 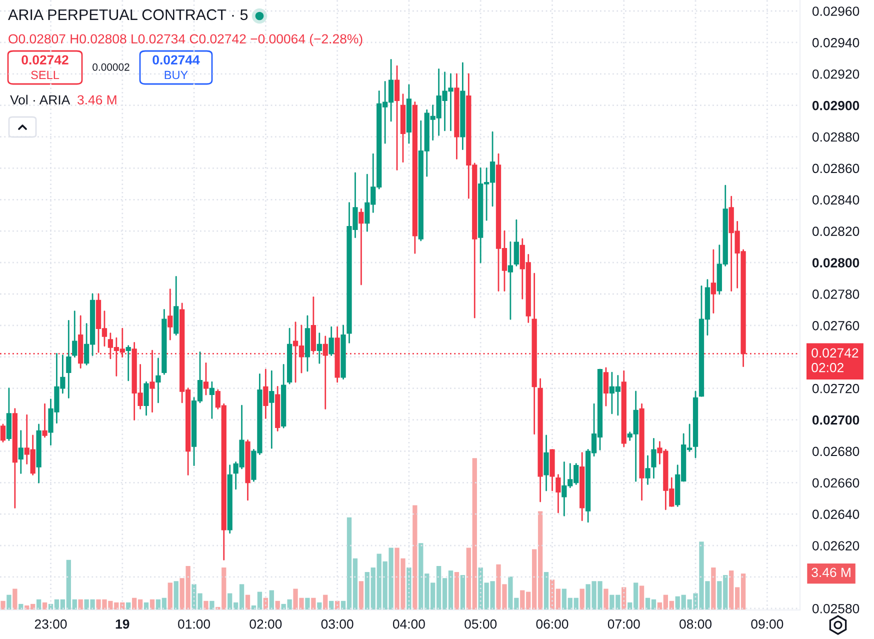 What do you see at coordinates (337, 624) in the screenshot?
I see `x-tick-label: 03:00` at bounding box center [337, 624].